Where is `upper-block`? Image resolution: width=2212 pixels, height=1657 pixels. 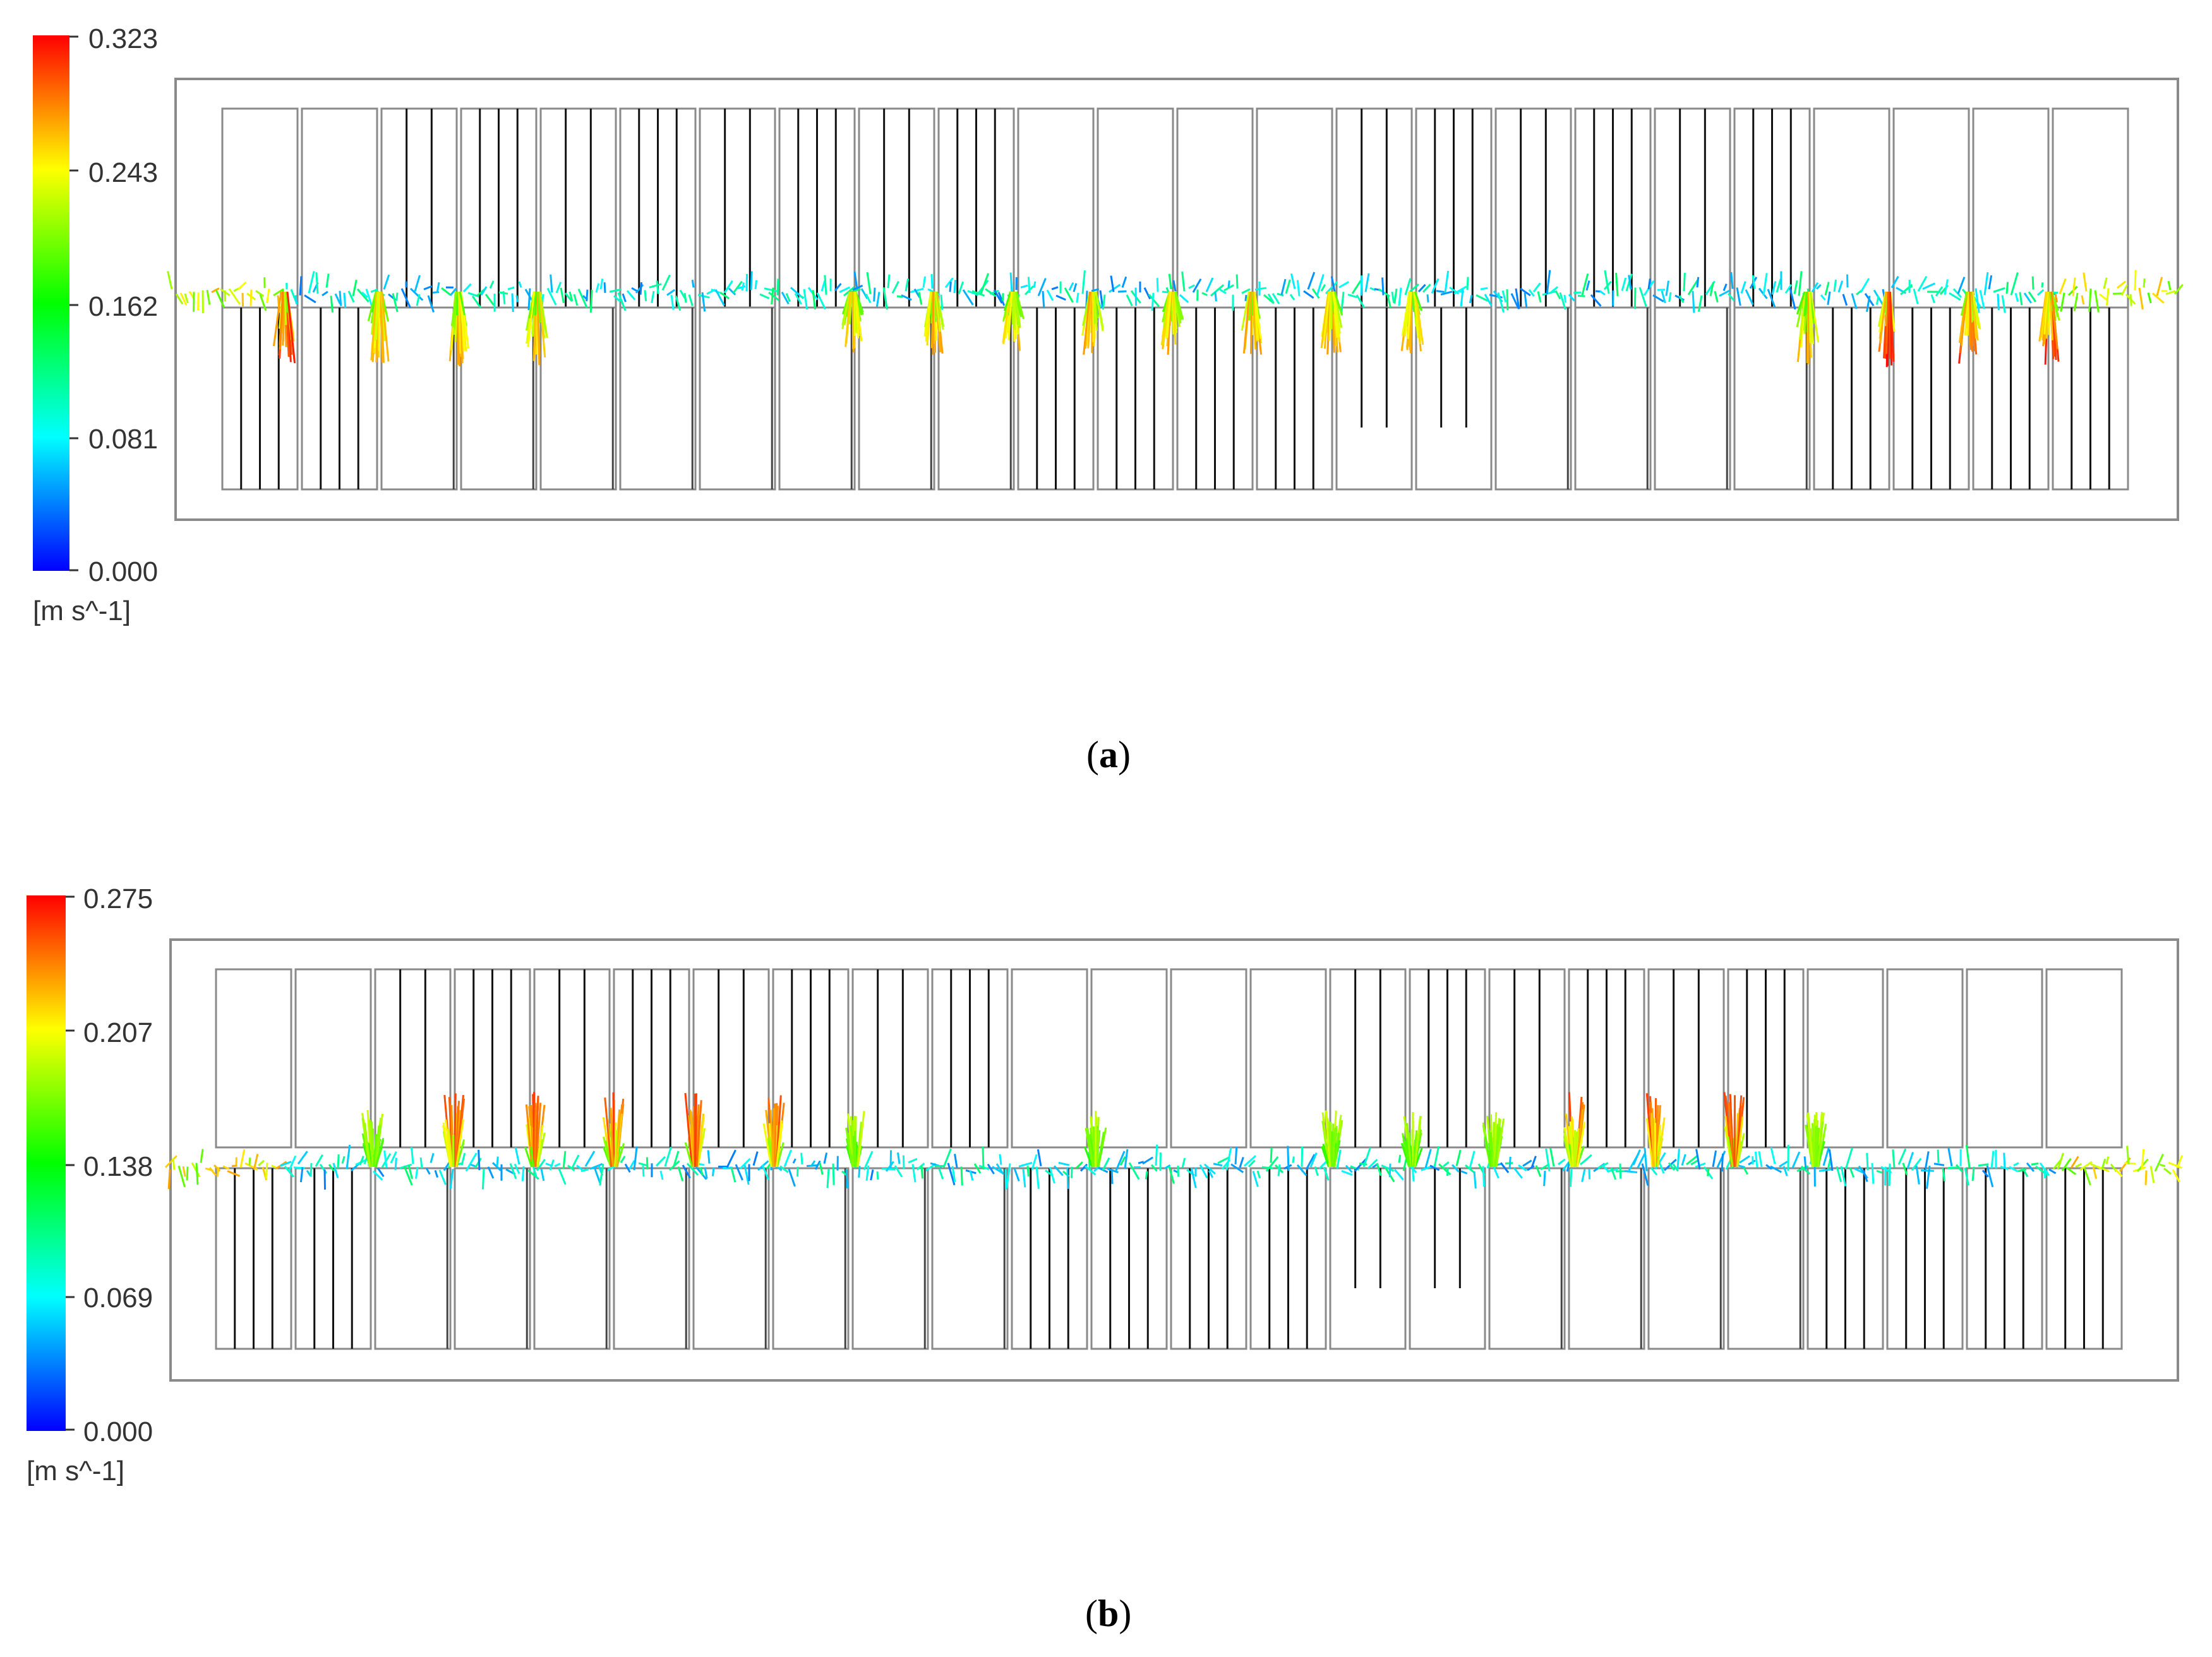 upper-block is located at coordinates (1527, 1058).